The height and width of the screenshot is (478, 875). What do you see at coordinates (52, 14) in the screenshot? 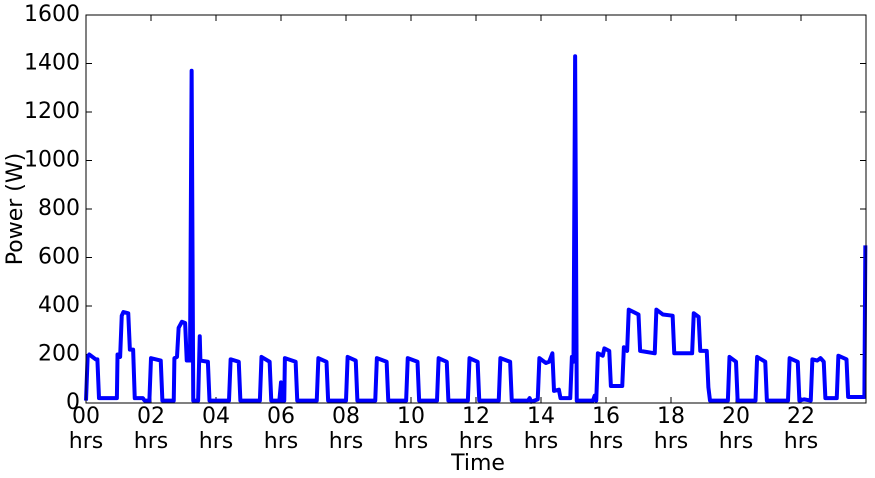
I see `y-tick-label: 1600` at bounding box center [52, 14].